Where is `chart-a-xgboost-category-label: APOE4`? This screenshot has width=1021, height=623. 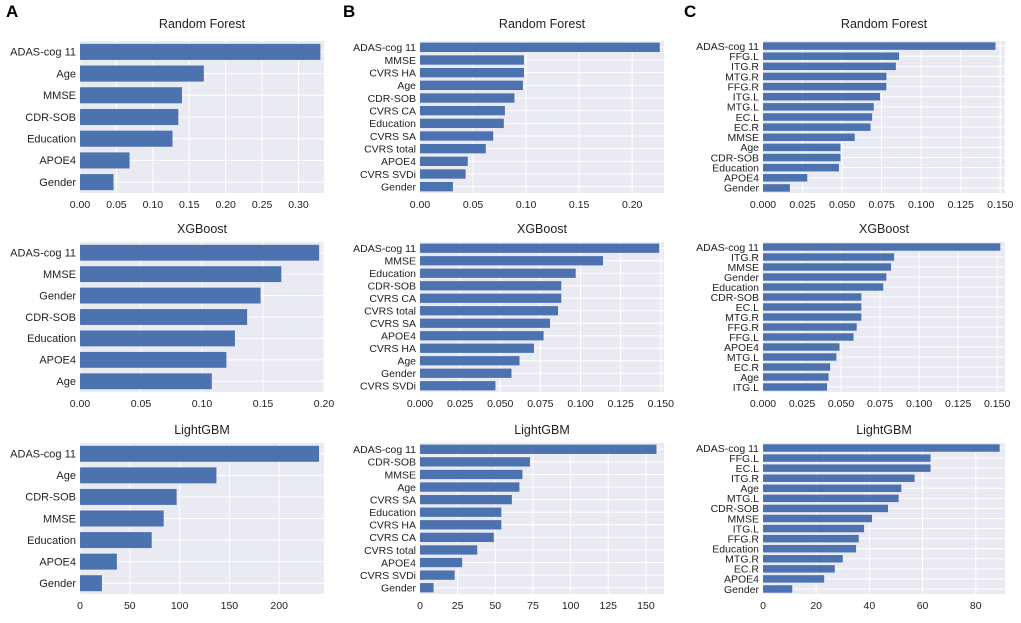
chart-a-xgboost-category-label: APOE4 is located at coordinates (57, 361).